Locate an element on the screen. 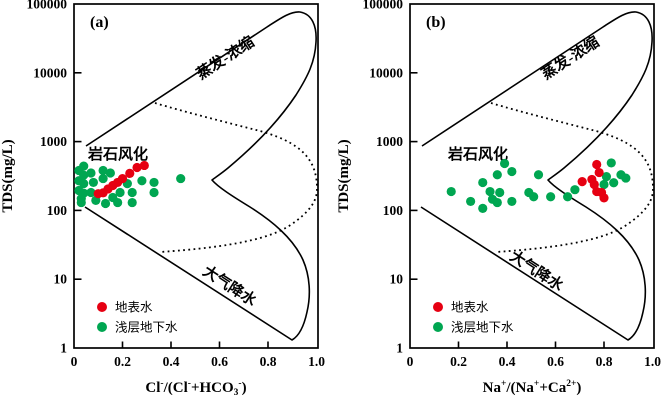 This screenshot has width=661, height=404. x-axis-title: Cl-/(Cl-+HCO3-) is located at coordinates (195, 388).